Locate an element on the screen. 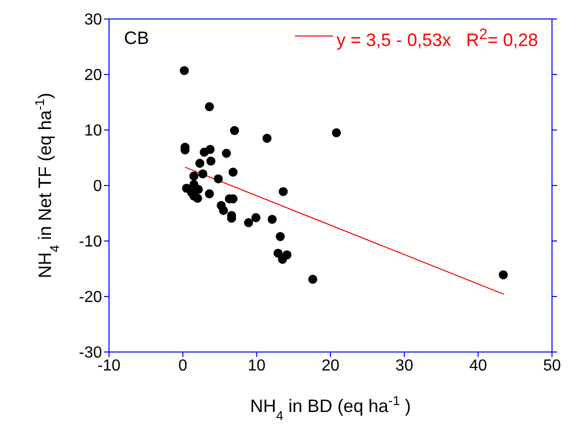 Image resolution: width=578 pixels, height=436 pixels. y-tick-label: -20 is located at coordinates (90, 297).